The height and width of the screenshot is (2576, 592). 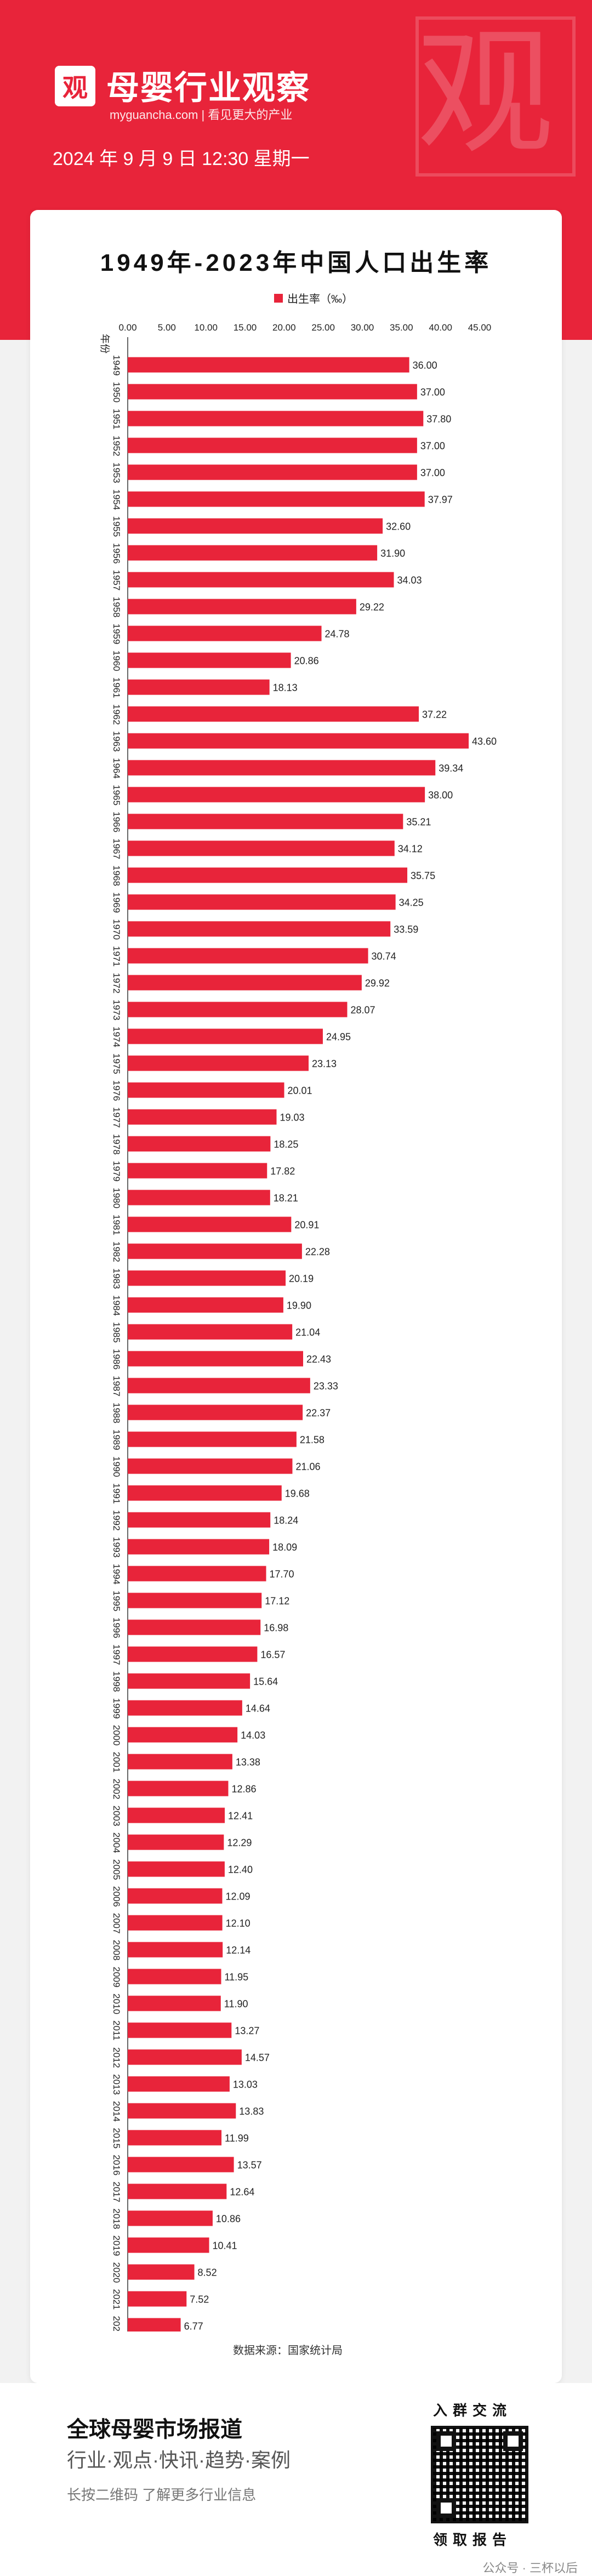 What do you see at coordinates (314, 298) in the screenshot?
I see `chart-legend: 出生率（‰）` at bounding box center [314, 298].